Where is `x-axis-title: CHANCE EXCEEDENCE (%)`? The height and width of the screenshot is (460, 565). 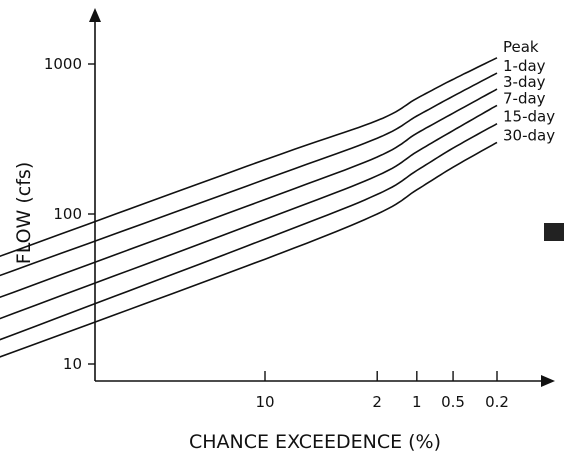
x-axis-title: CHANCE EXCEEDENCE (%) is located at coordinates (315, 442).